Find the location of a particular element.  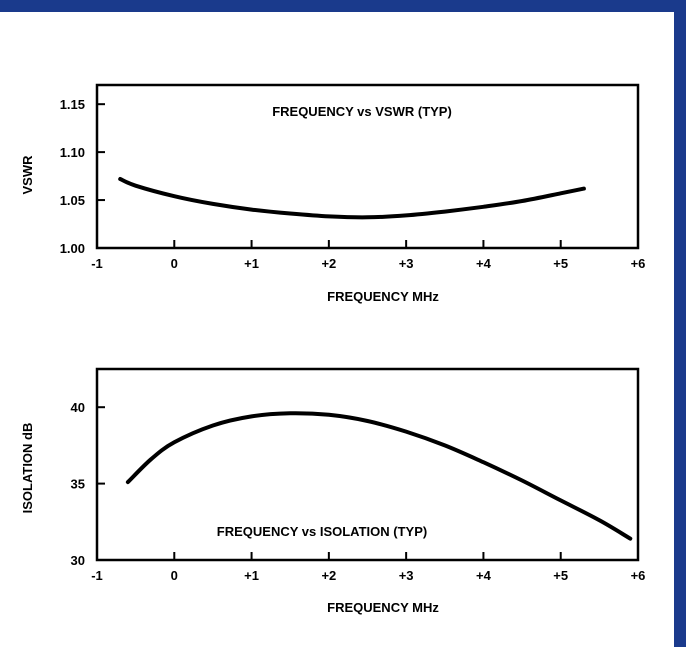

vswr-x-axis-label: FREQUENCY MHz is located at coordinates (383, 296).